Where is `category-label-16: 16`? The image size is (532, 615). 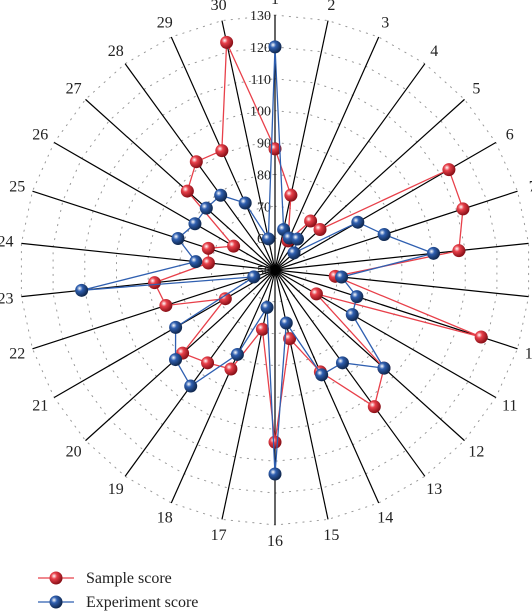
category-label-16: 16 is located at coordinates (275, 541).